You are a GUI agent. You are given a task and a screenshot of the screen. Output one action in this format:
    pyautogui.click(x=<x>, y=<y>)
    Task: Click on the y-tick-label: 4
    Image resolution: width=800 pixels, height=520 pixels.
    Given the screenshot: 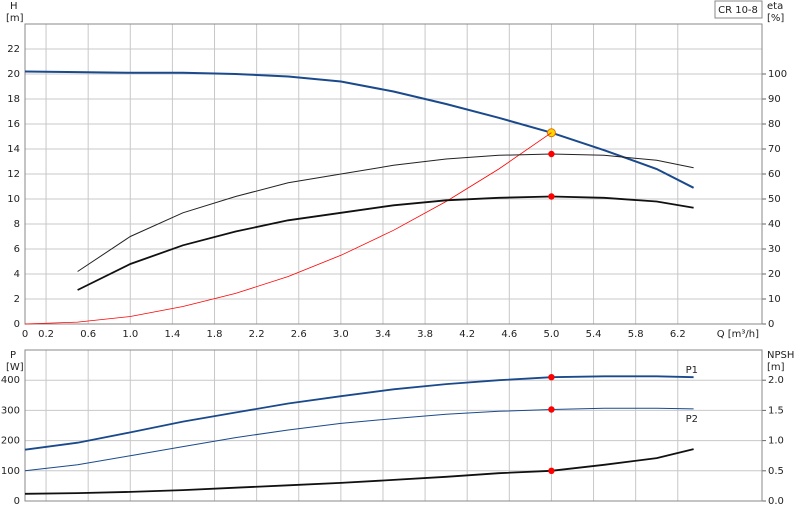 What is the action you would take?
    pyautogui.click(x=17, y=274)
    